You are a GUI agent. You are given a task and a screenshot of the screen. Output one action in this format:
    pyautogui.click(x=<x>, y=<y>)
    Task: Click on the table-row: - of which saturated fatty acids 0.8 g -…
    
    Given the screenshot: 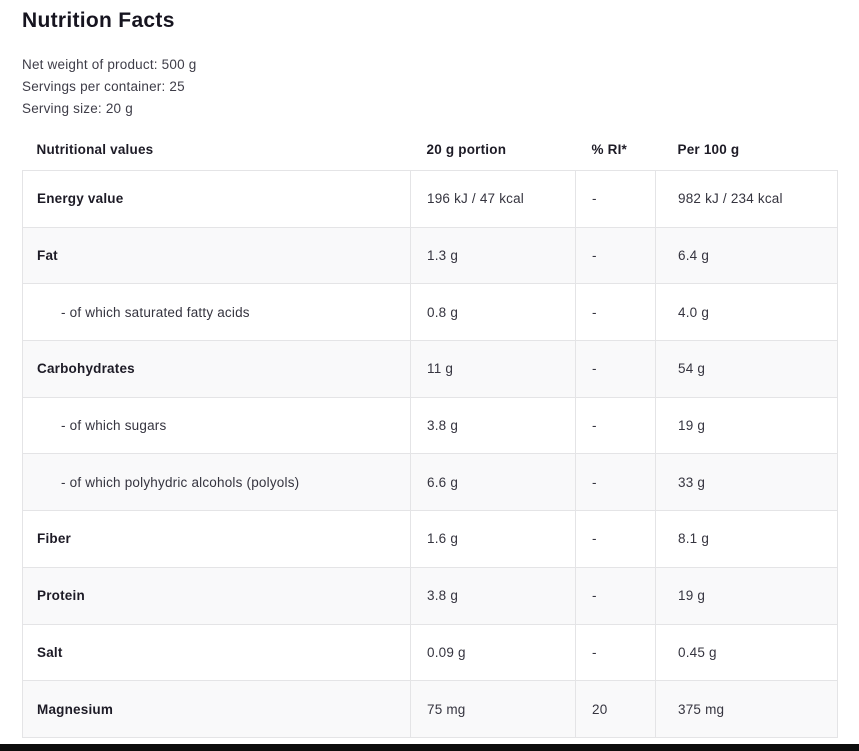 What is the action you would take?
    pyautogui.click(x=430, y=312)
    